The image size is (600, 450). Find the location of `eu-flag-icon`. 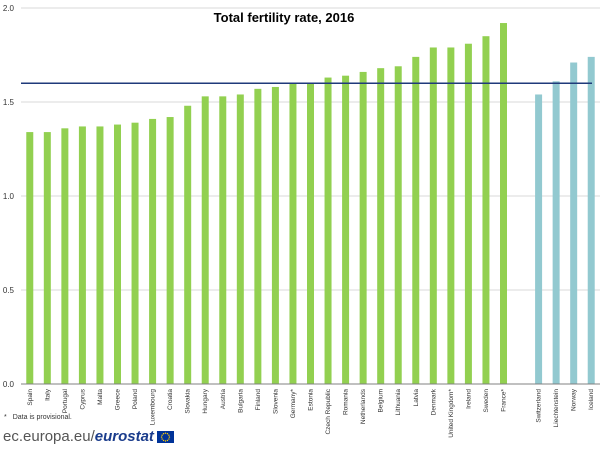

eu-flag-icon is located at coordinates (165, 436).